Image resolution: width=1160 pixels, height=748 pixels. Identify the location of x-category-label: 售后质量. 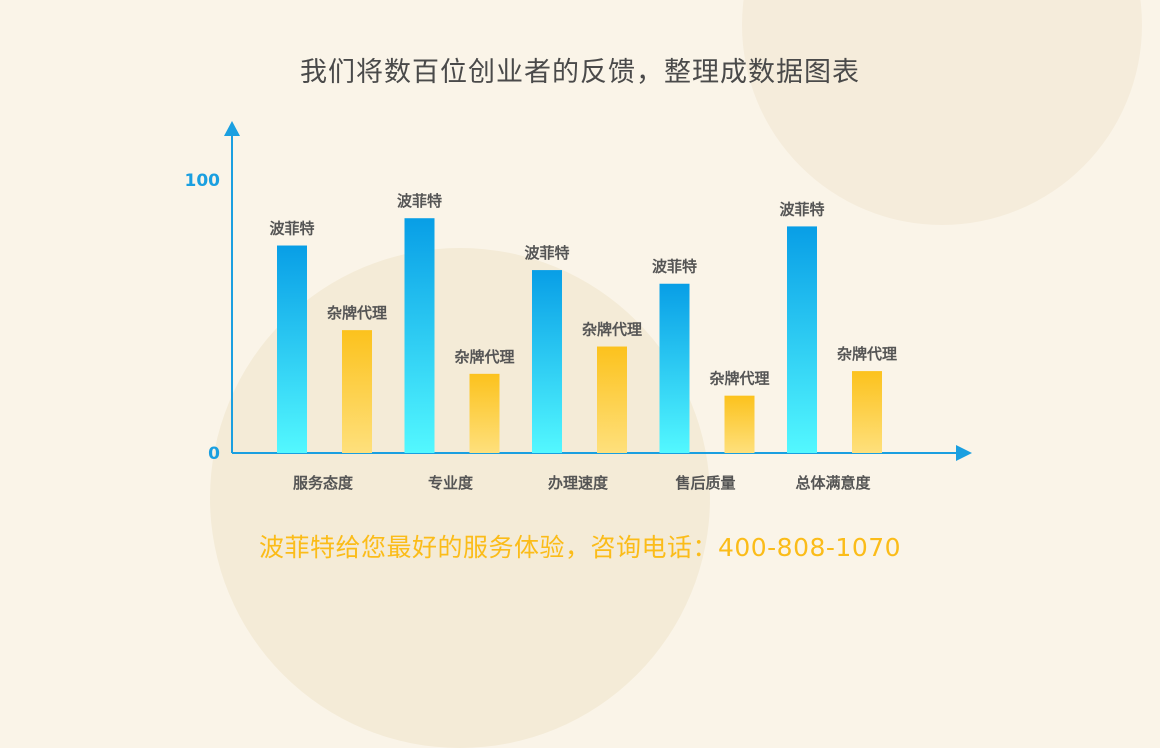
(705, 483).